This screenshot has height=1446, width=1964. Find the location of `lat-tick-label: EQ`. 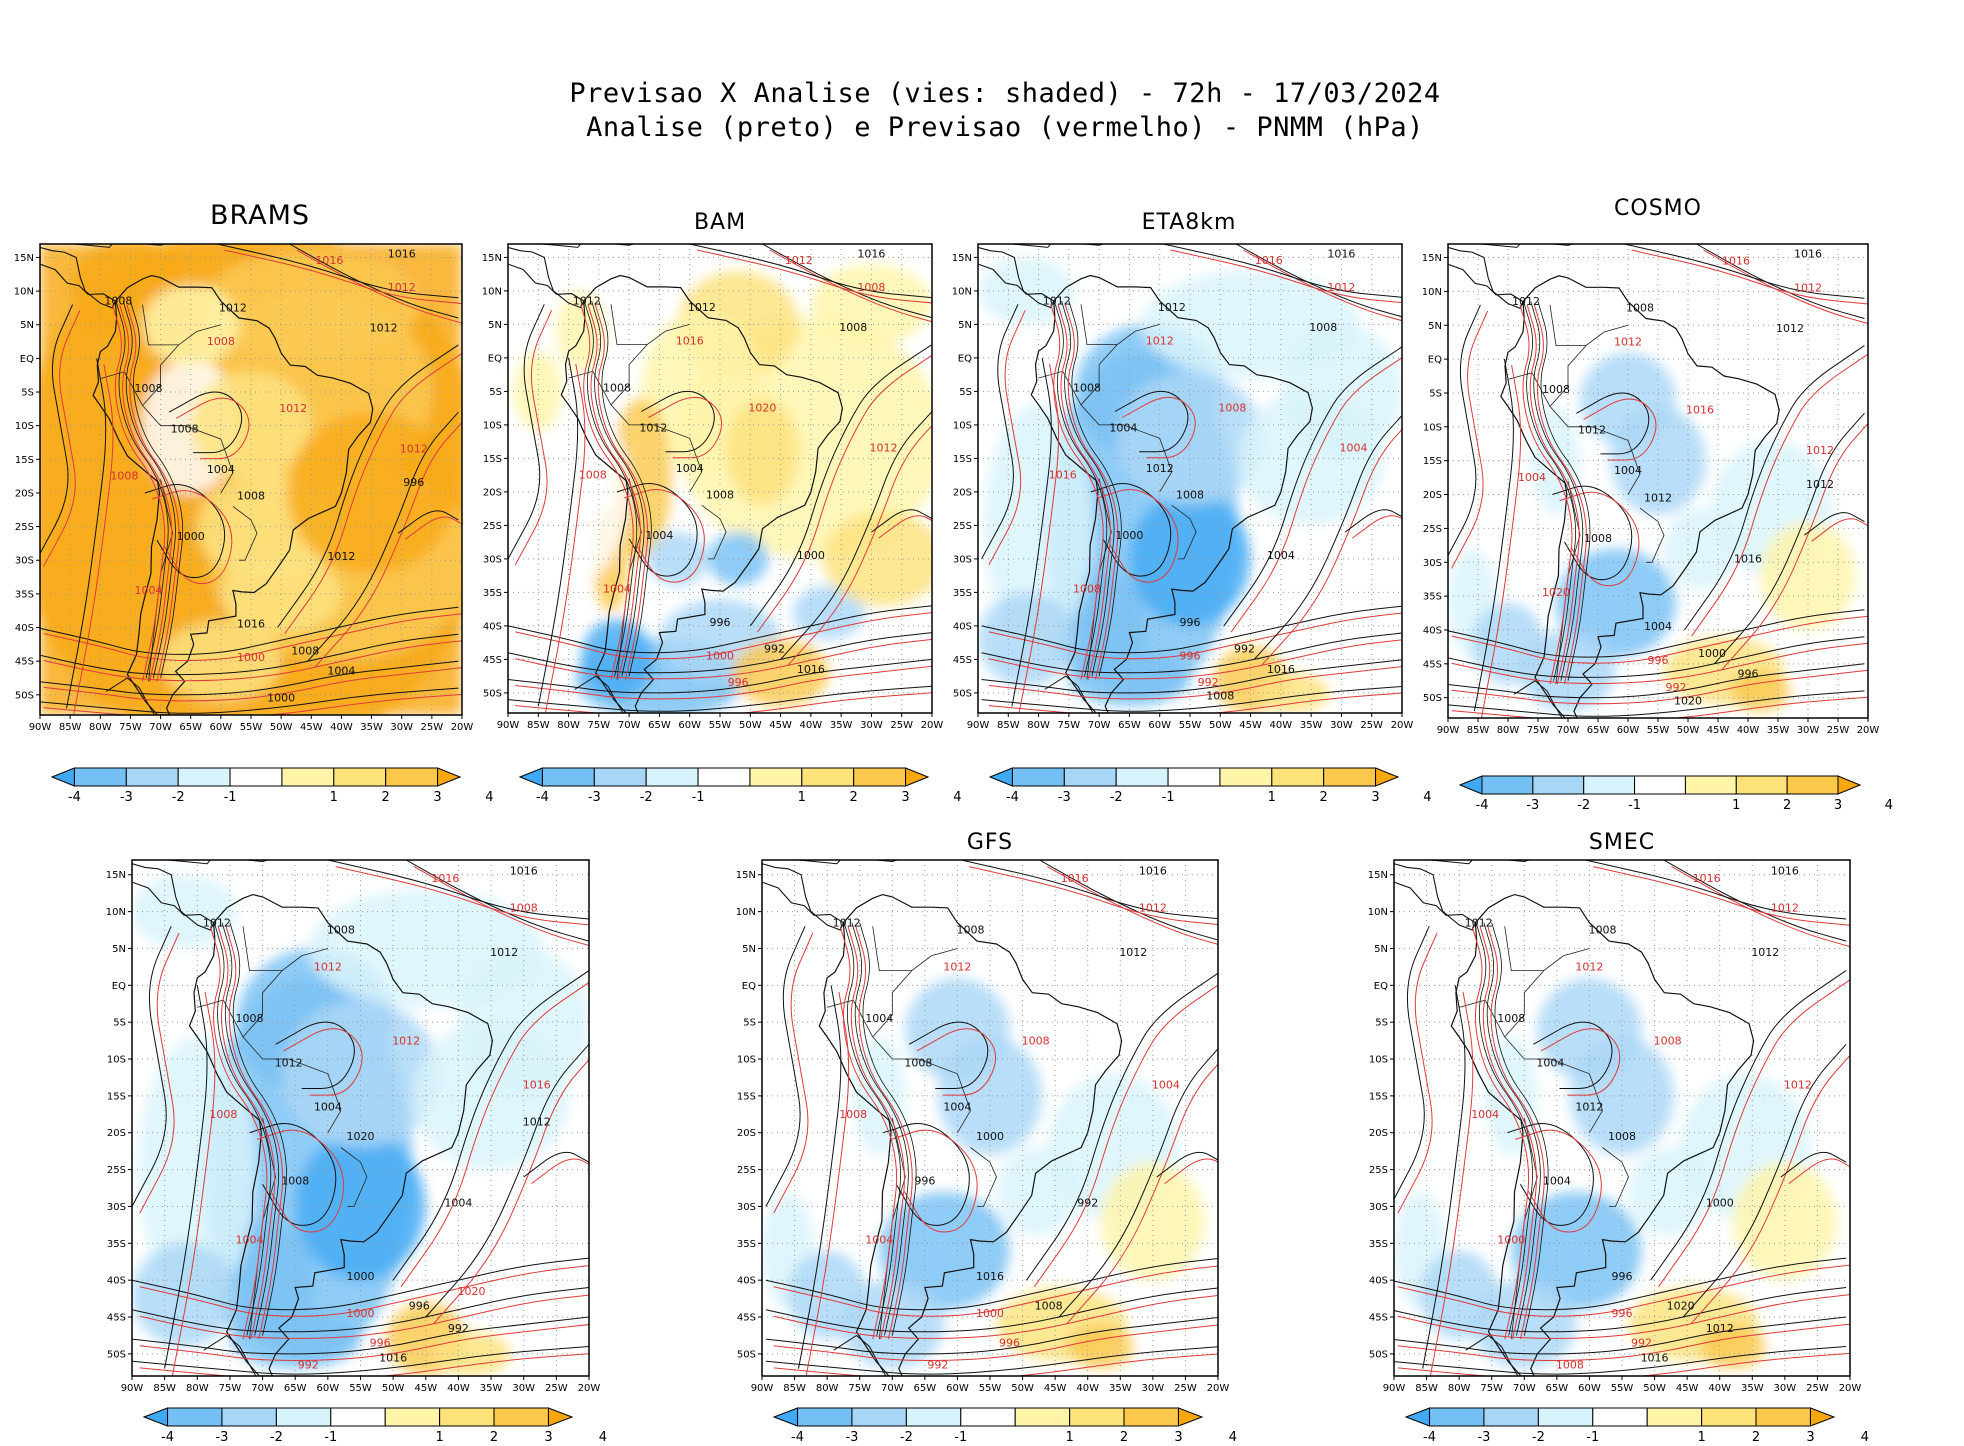

lat-tick-label: EQ is located at coordinates (749, 986).